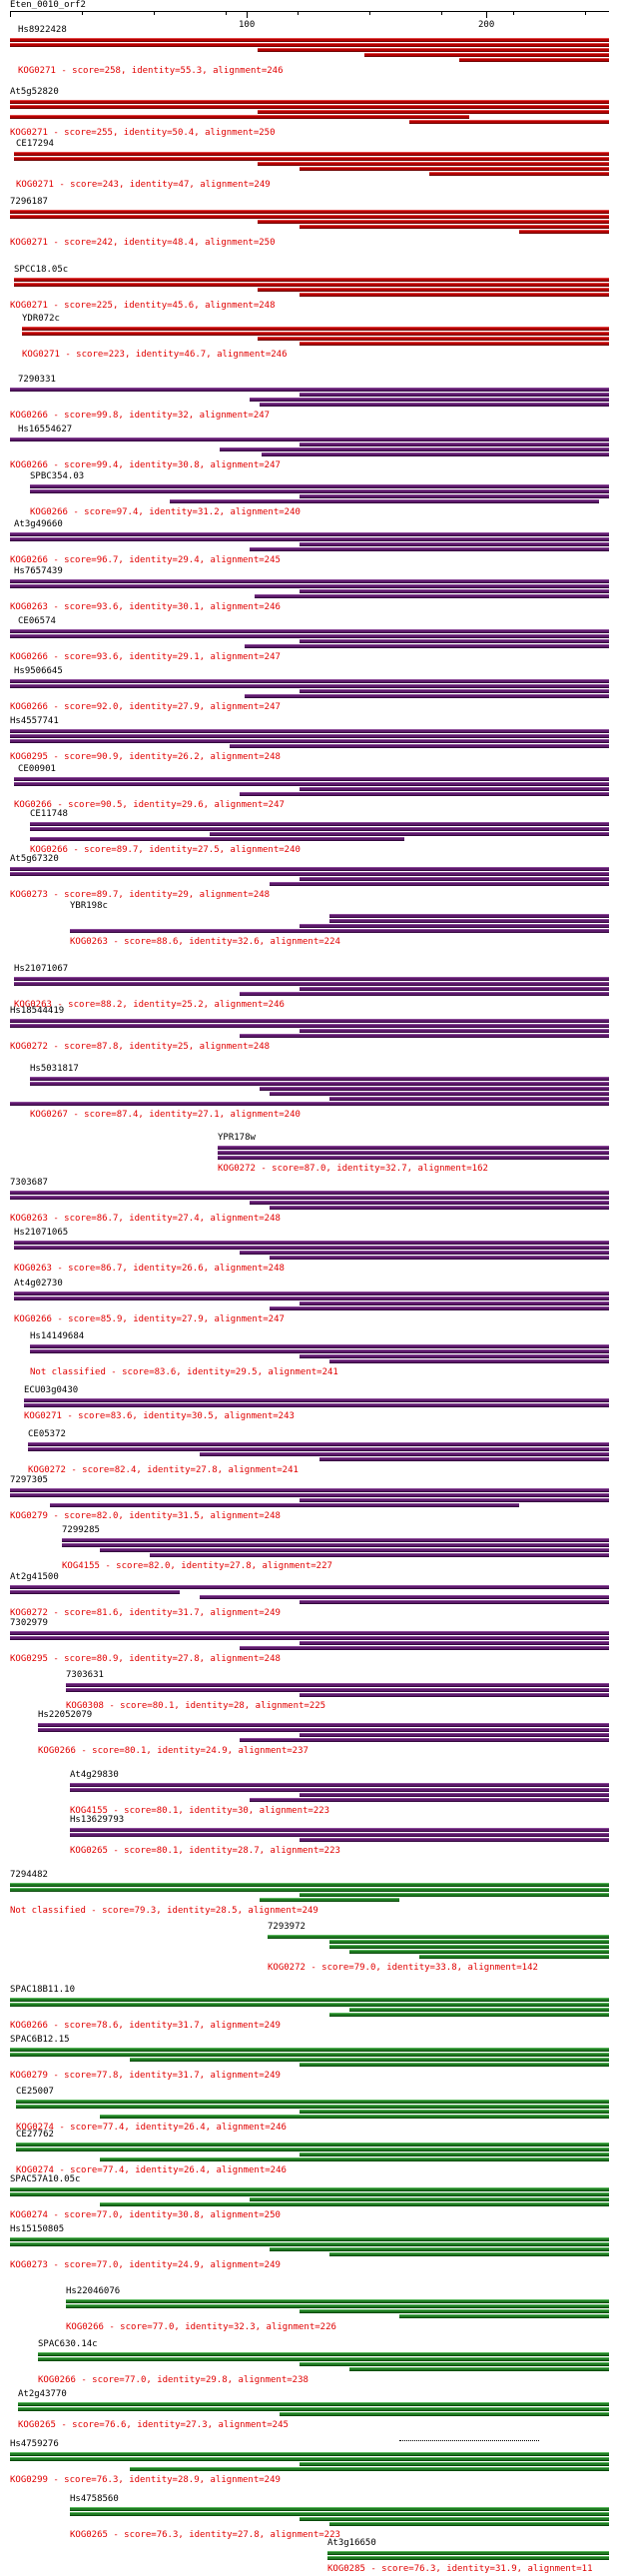 This screenshot has height=2576, width=619. I want to click on hit-name: CE17294, so click(35, 144).